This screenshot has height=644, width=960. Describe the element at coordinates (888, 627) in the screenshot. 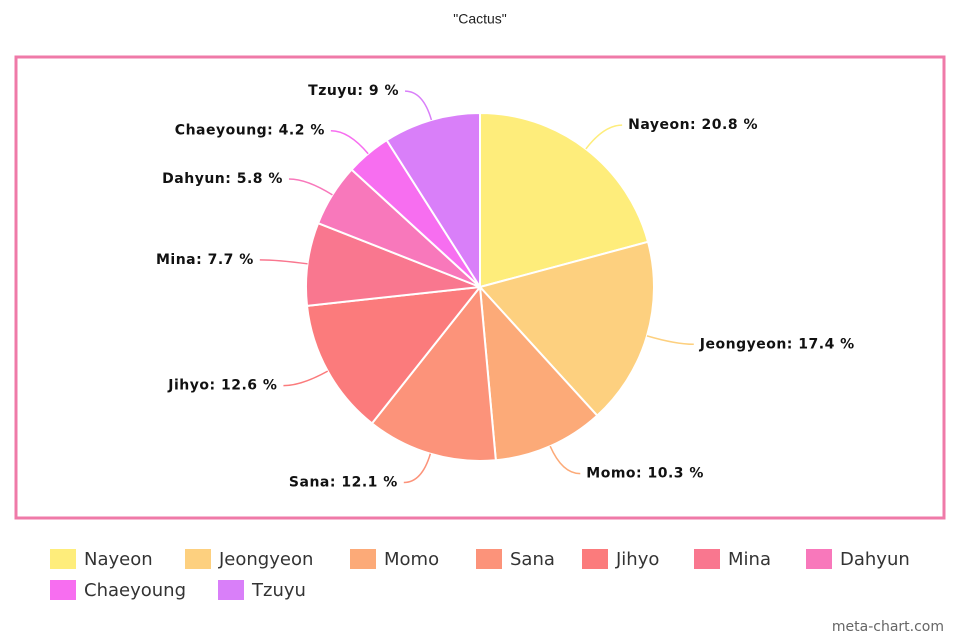

I see `watermark: meta-chart.com` at that location.